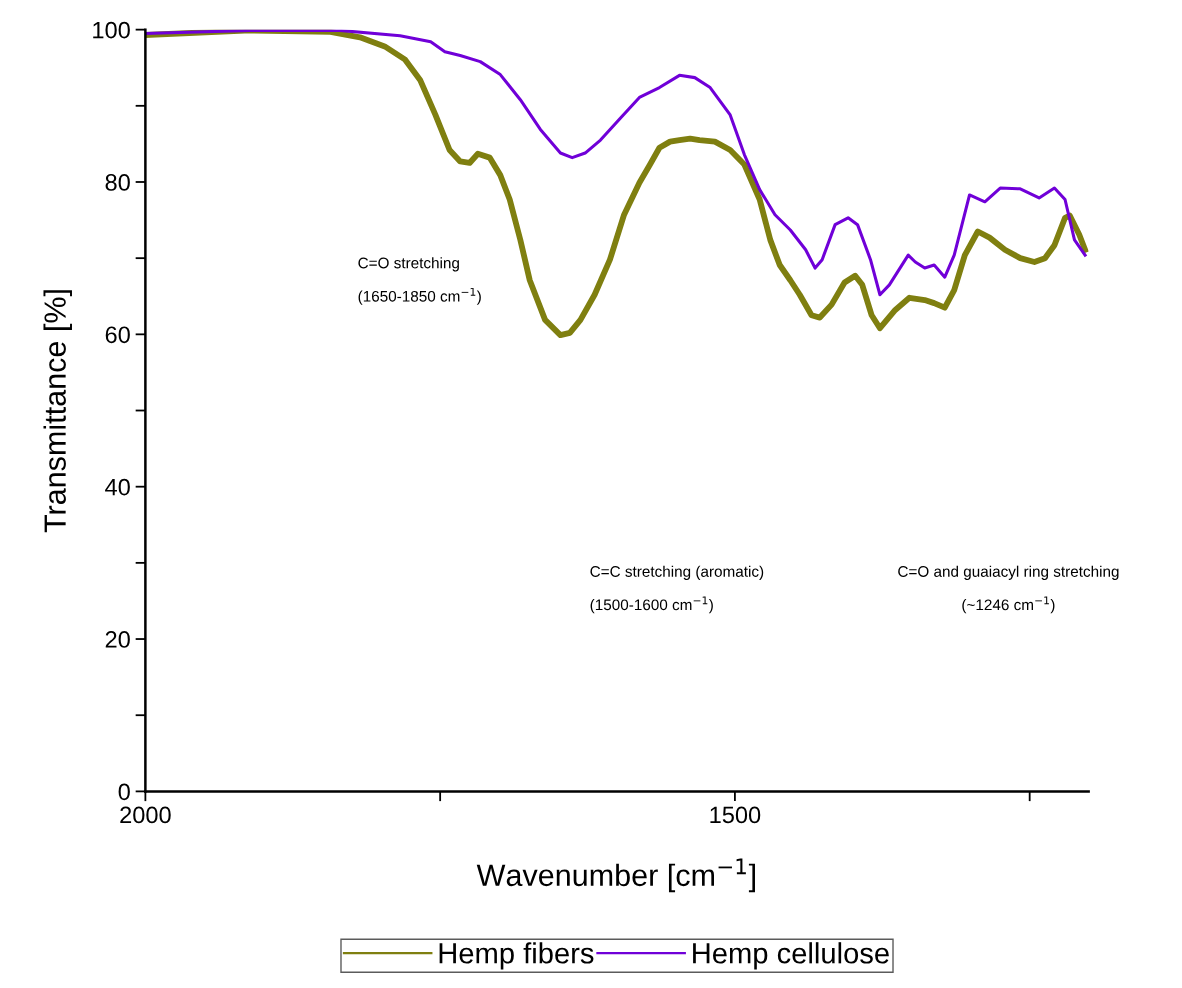 This screenshot has height=988, width=1182. I want to click on x-axis-title: Wavenumber [cm$^{−1}$], so click(615, 875).